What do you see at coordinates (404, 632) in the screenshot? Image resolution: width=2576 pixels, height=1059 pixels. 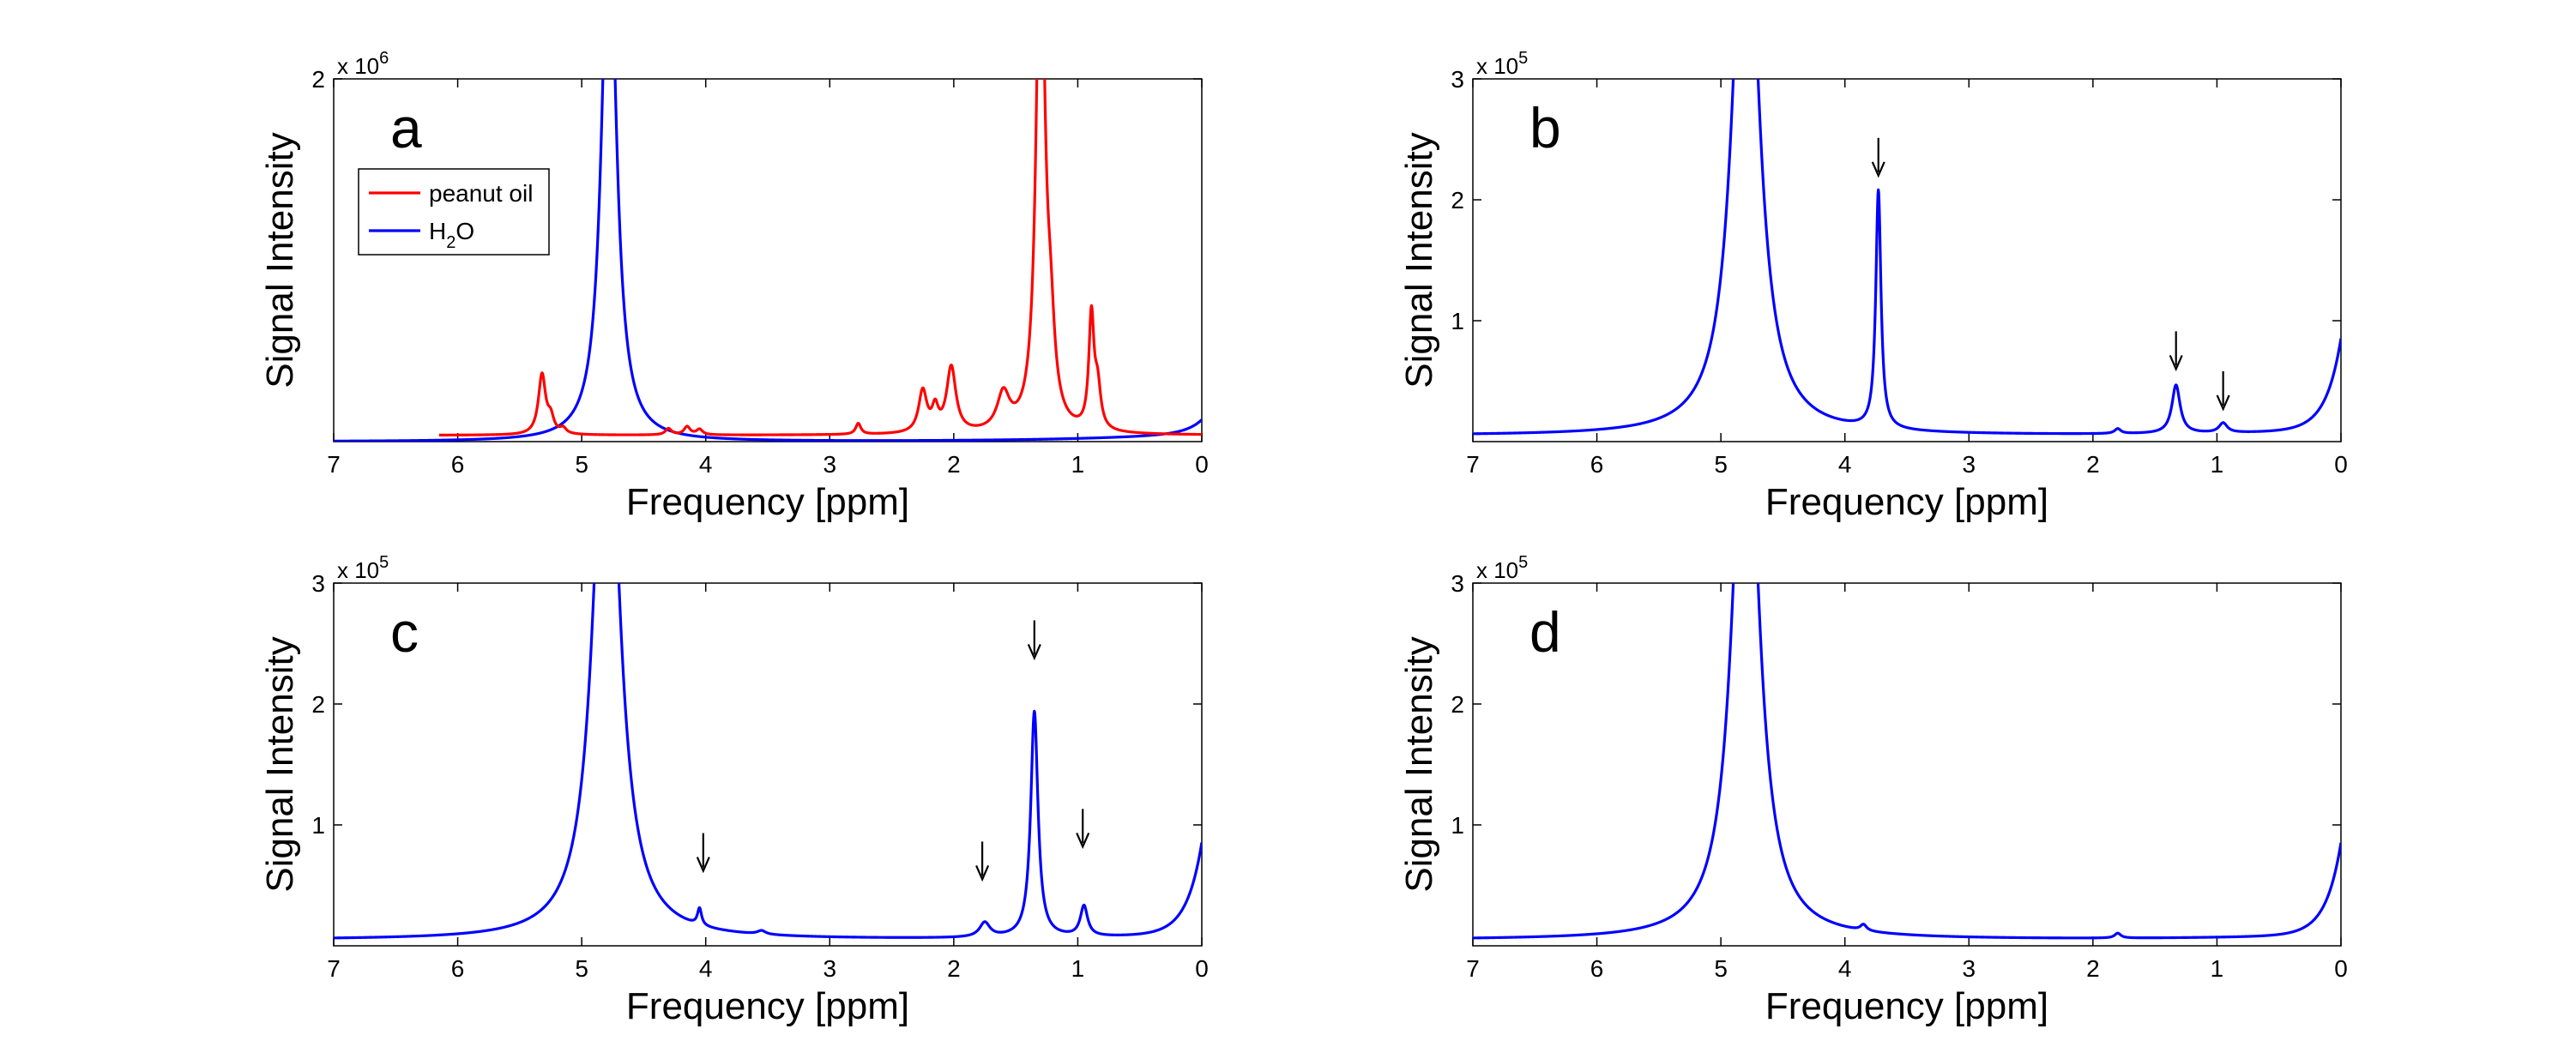 I see `panel-letter: c` at bounding box center [404, 632].